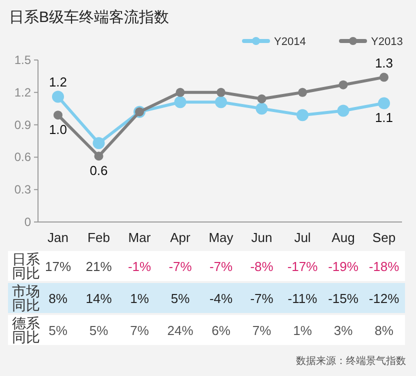 The image size is (416, 376). I want to click on data-label: 1.2, so click(58, 82).